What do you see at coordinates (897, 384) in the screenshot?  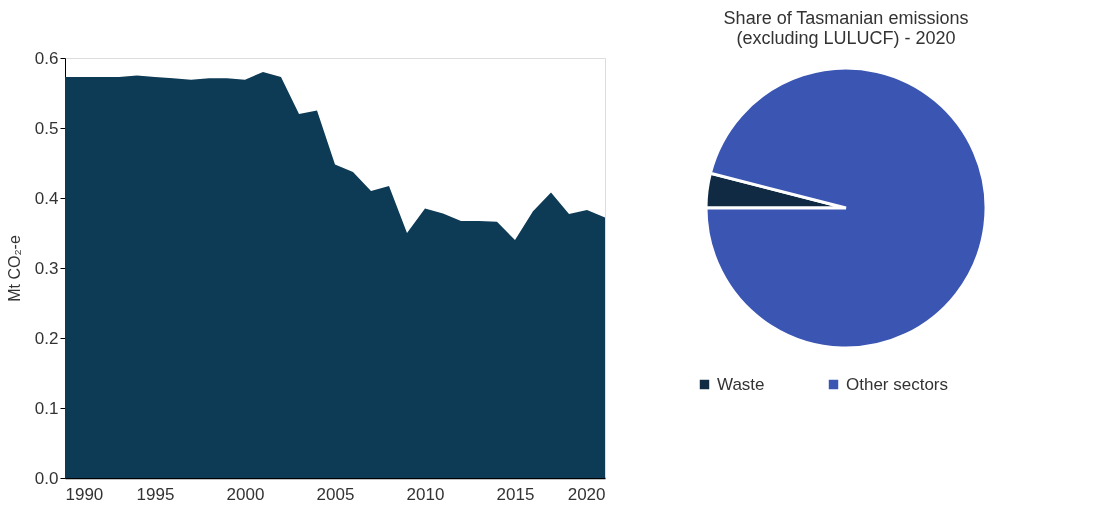 I see `legend-label: Other sectors` at bounding box center [897, 384].